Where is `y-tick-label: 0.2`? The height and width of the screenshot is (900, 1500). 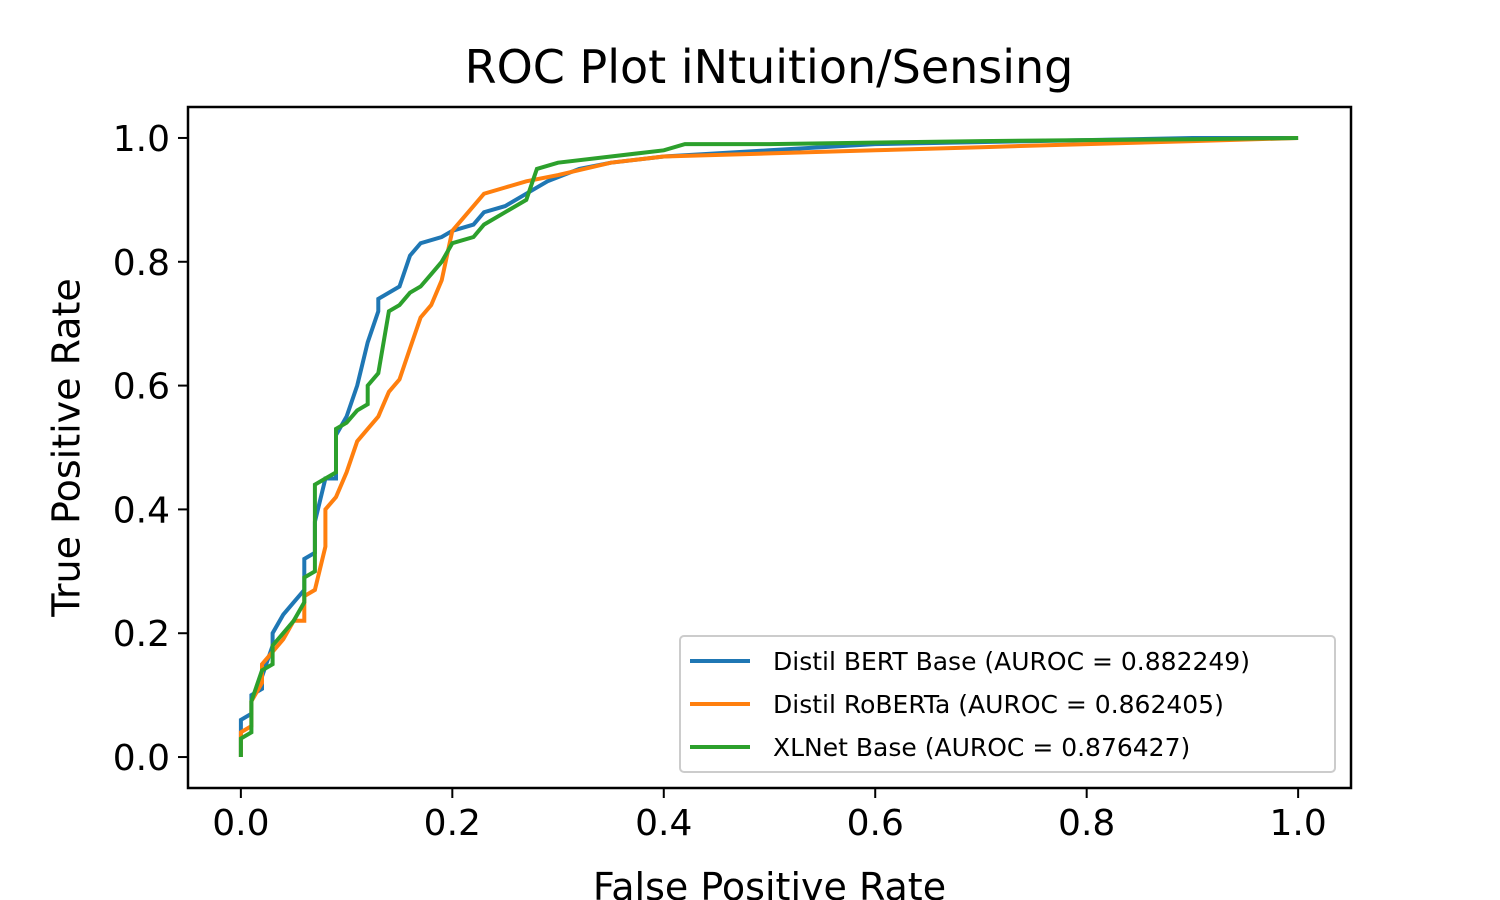
y-tick-label: 0.2 is located at coordinates (141, 634).